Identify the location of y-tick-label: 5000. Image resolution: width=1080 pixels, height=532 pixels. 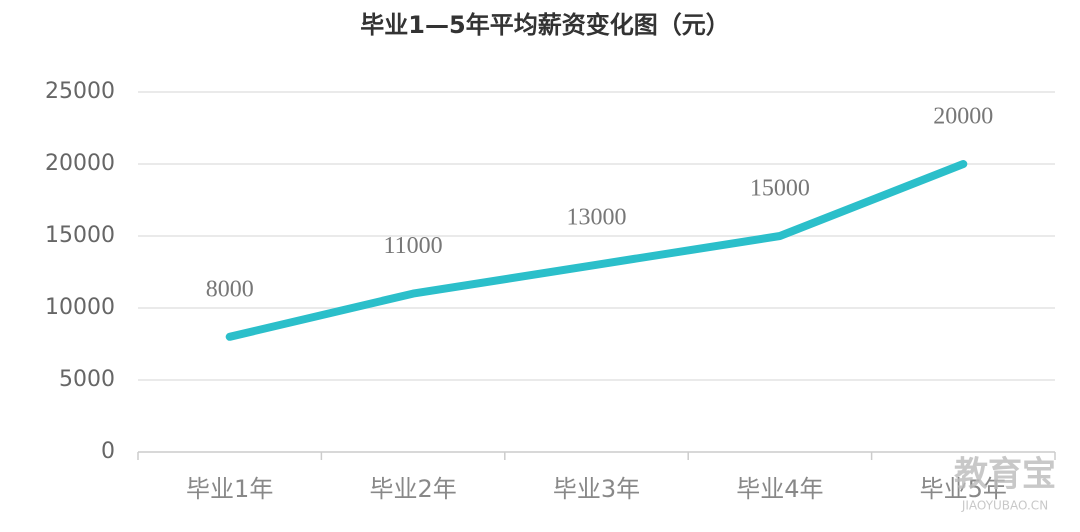
(87, 379).